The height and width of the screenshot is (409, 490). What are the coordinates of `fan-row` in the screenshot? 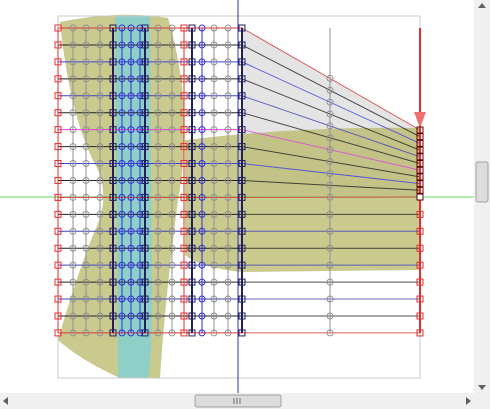 It's located at (331, 150).